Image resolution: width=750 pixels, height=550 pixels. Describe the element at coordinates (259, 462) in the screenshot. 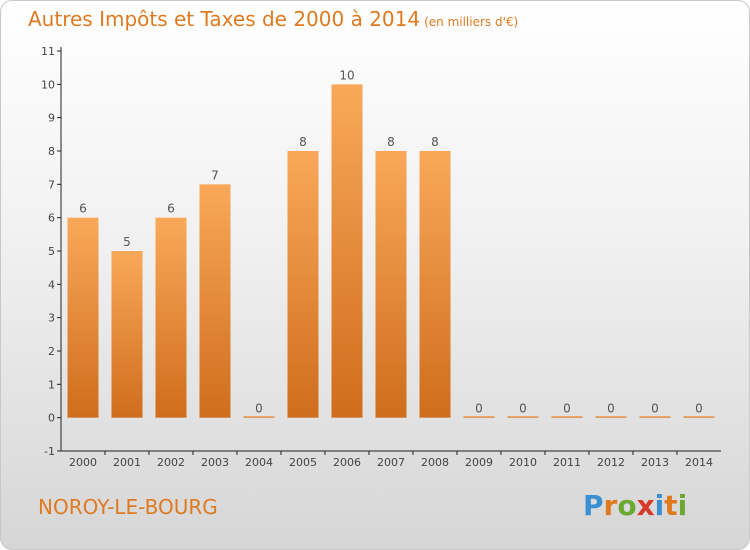

I see `x-tick-label: 2004` at that location.